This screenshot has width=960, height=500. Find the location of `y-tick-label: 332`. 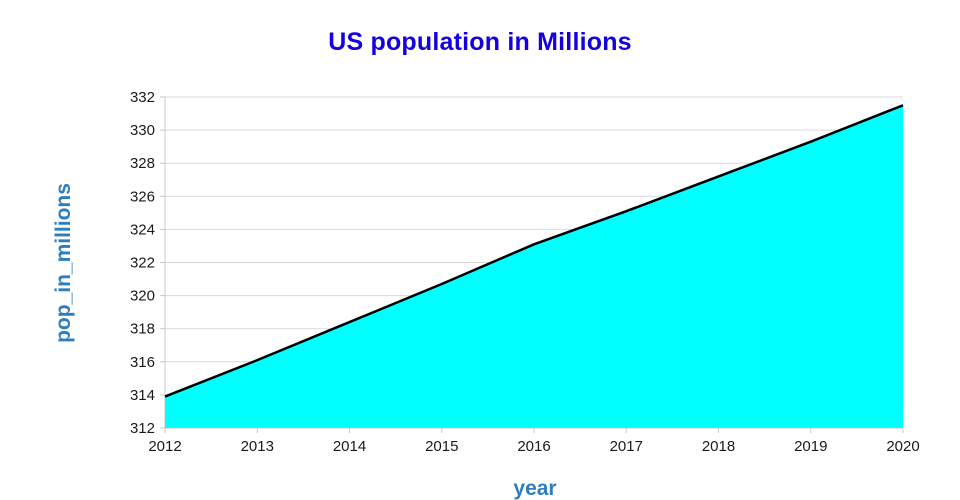

y-tick-label: 332 is located at coordinates (142, 97).